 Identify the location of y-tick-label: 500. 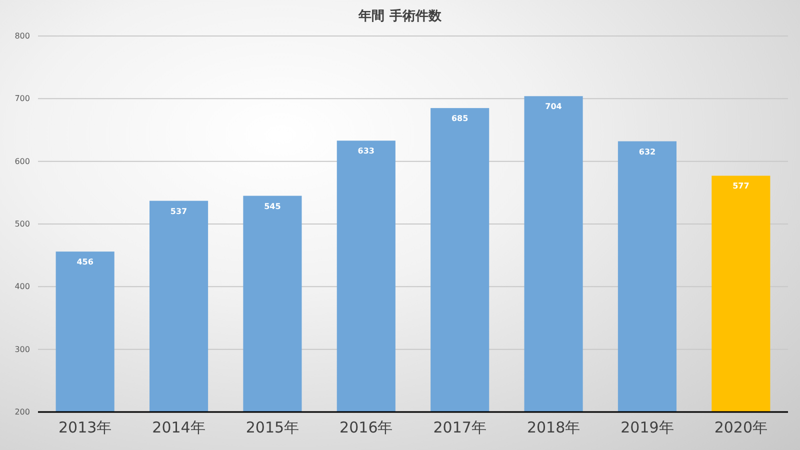
(22, 224).